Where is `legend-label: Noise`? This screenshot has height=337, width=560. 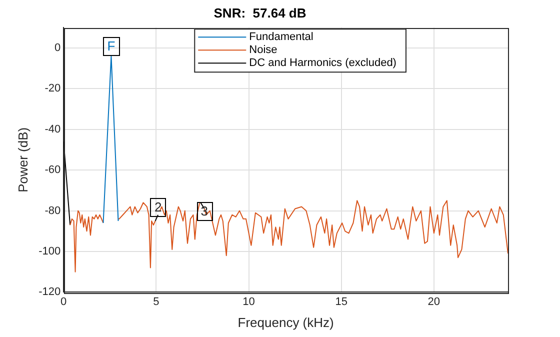 legend-label: Noise is located at coordinates (263, 50).